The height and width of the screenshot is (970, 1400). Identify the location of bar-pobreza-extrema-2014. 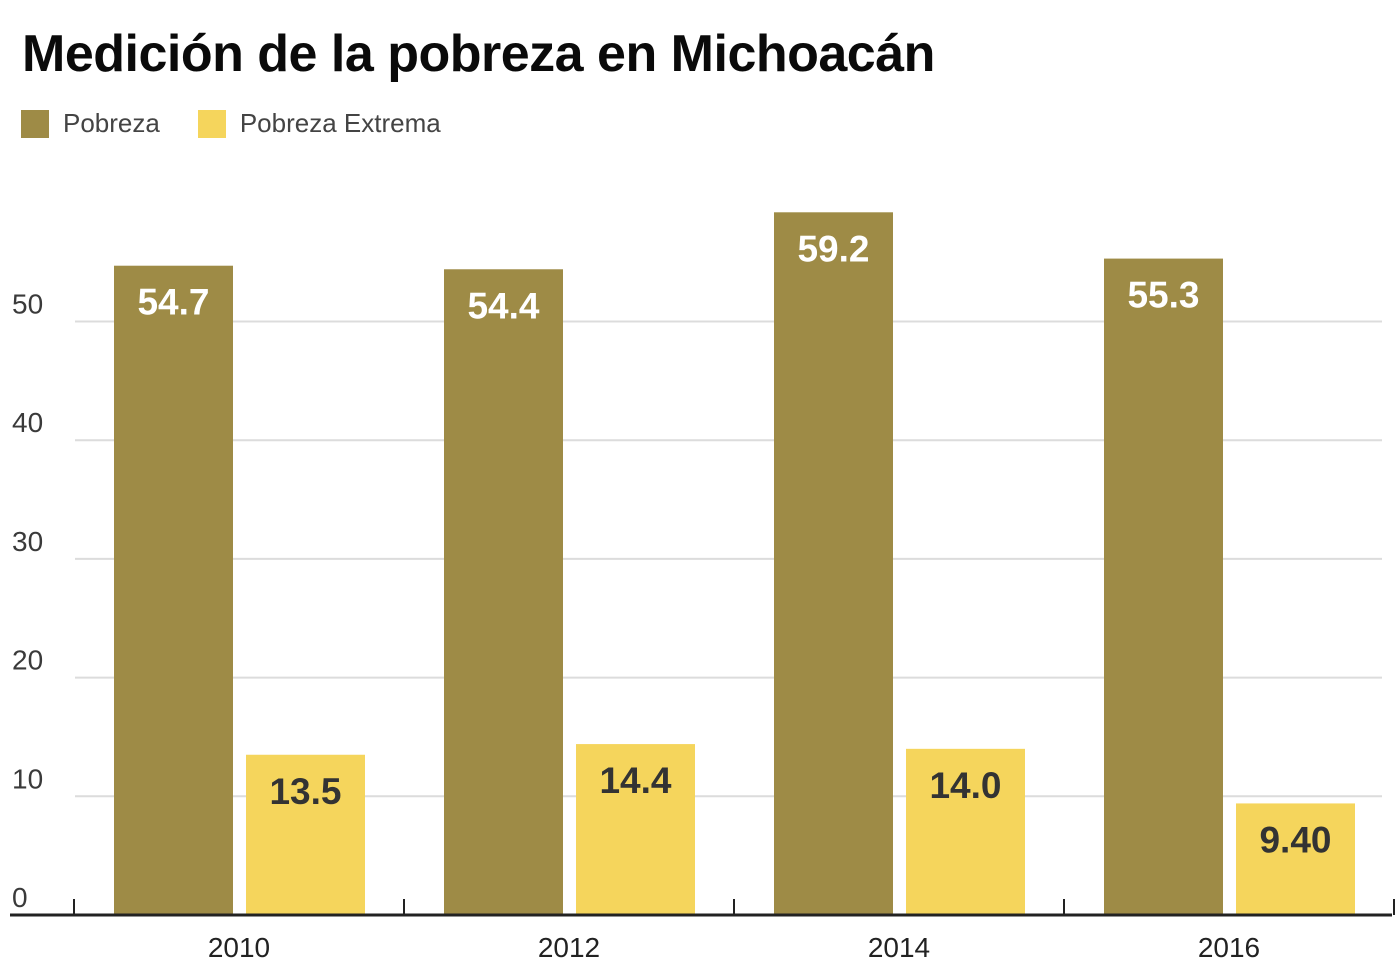
(965, 831).